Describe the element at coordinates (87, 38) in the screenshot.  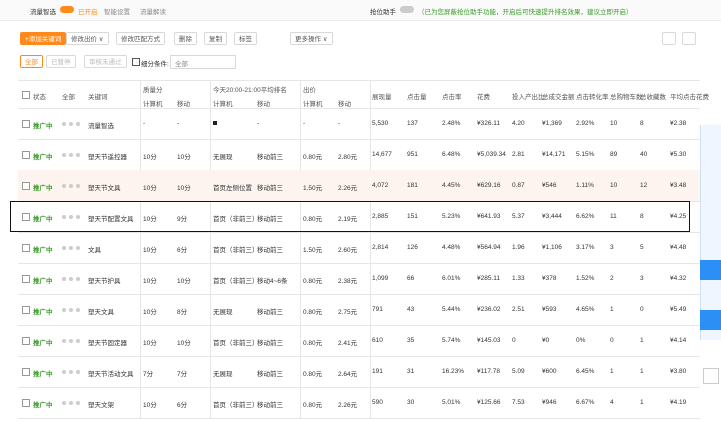
I see `toolbar-button: 修改出价 ∨` at that location.